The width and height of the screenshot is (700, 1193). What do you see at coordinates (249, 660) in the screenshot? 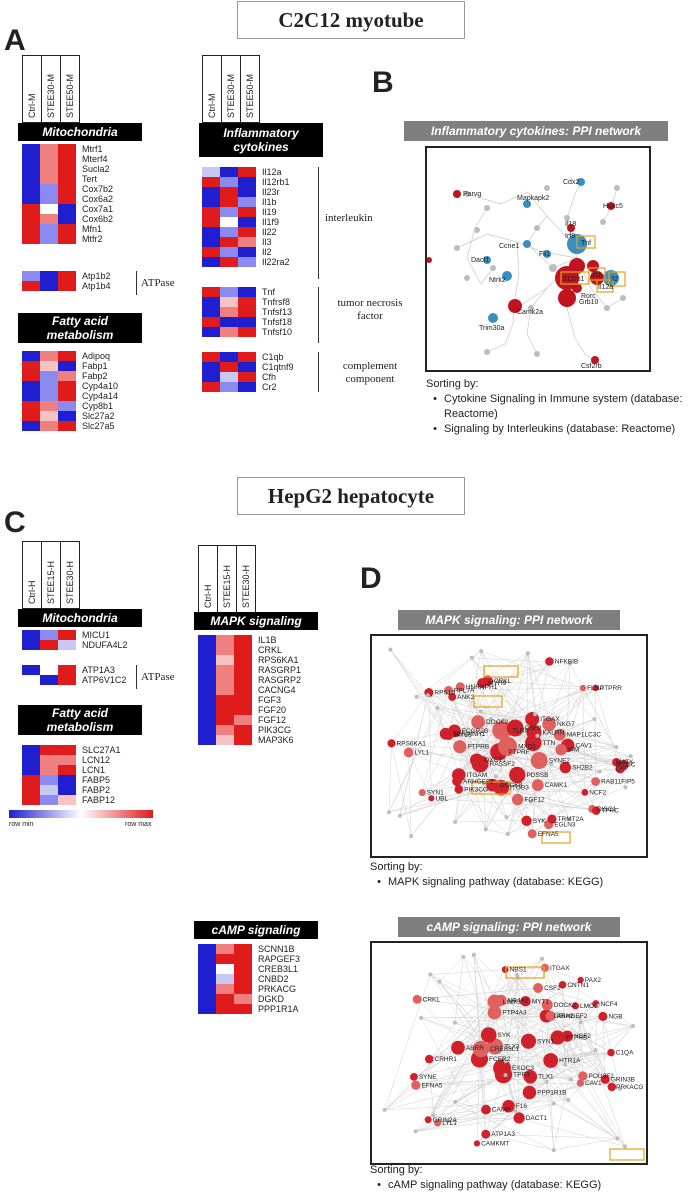
I see `heatmap-row: RPS6KA1` at bounding box center [249, 660].